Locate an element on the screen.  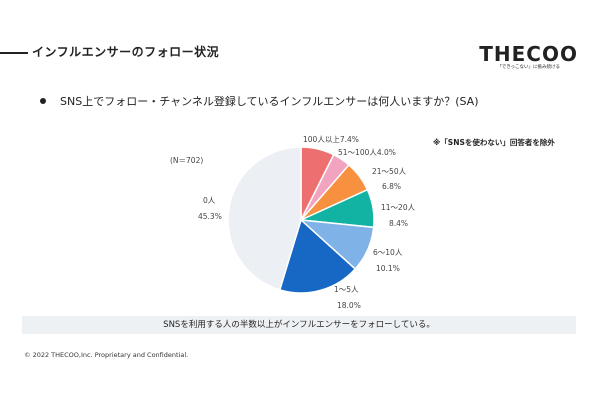
label-51-100: 51〜100人4.0% is located at coordinates (367, 152).